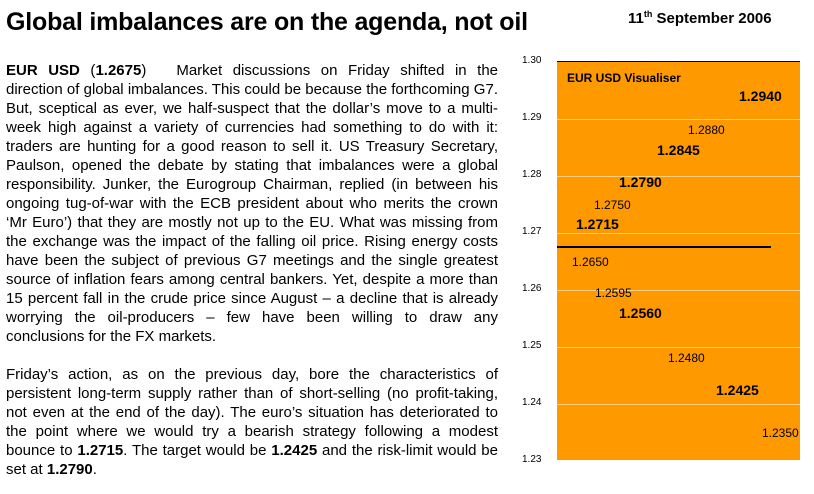  I want to click on key-level: 1.2715, so click(597, 224).